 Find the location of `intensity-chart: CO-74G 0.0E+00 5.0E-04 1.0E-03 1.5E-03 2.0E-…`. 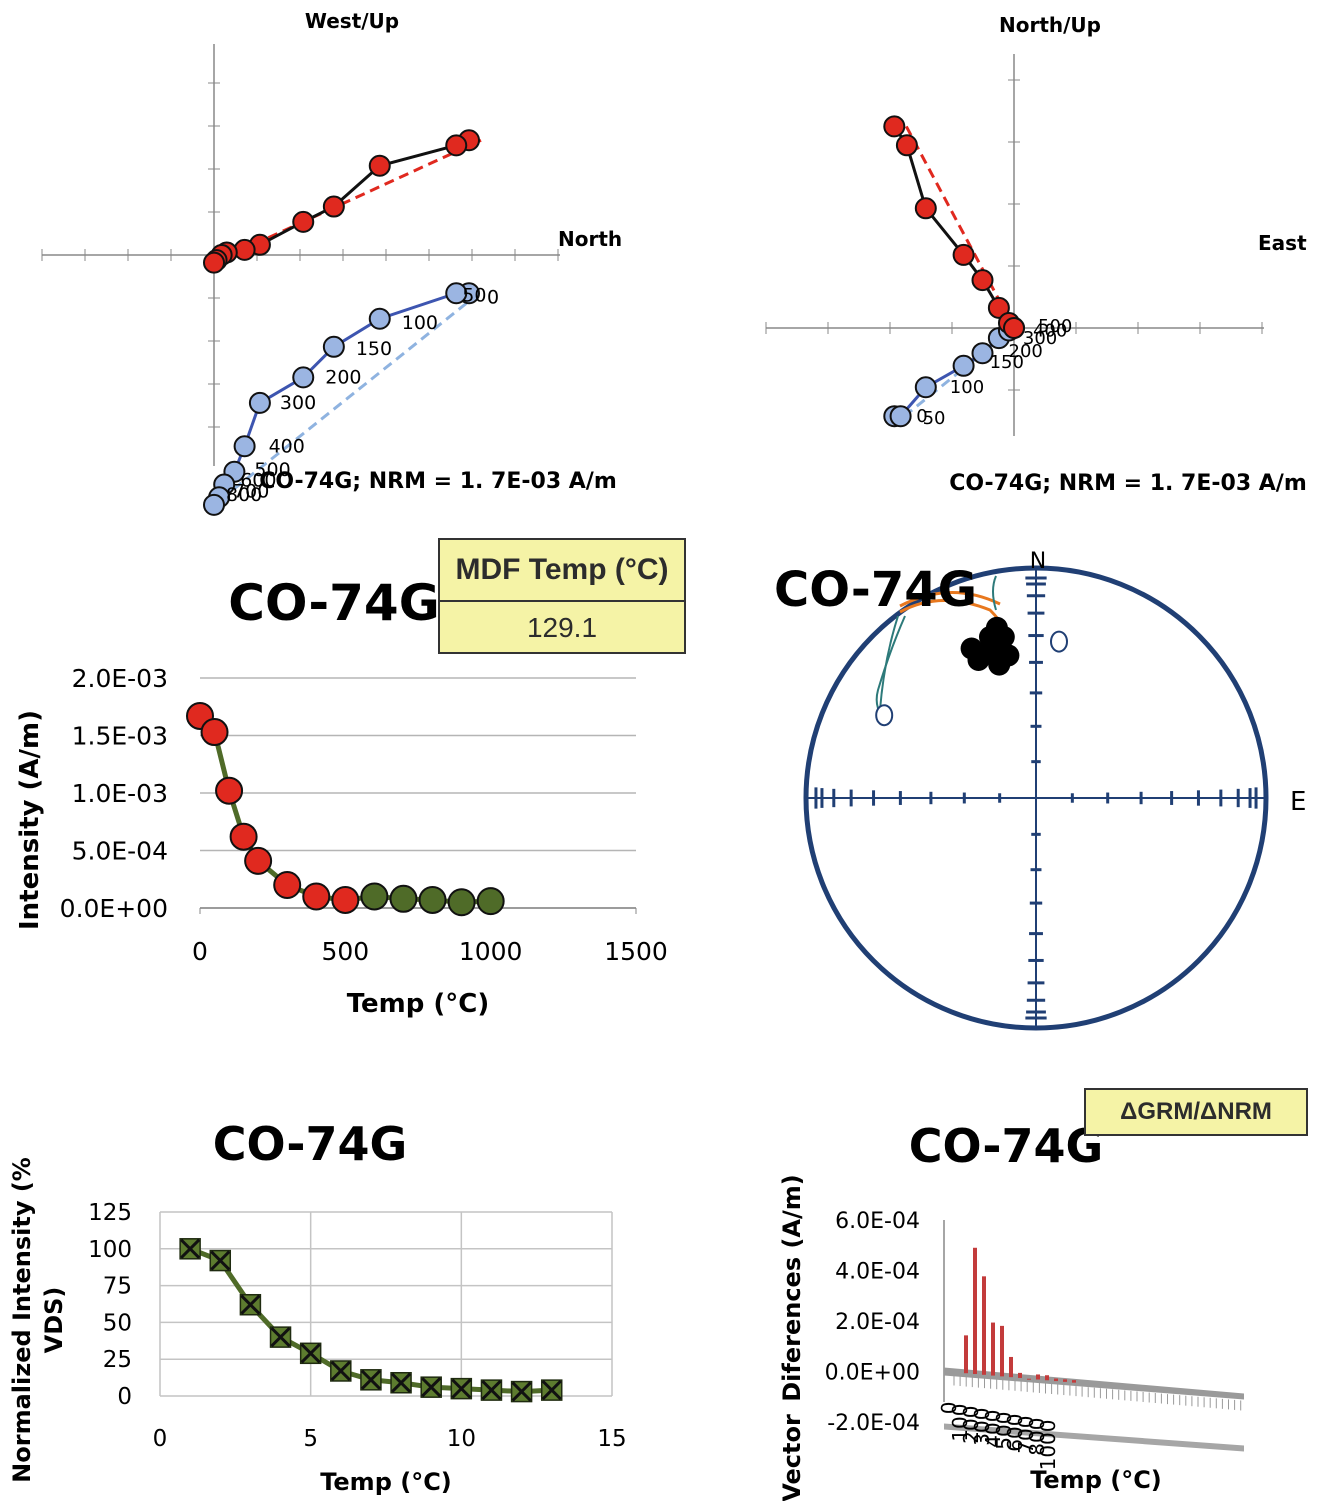

intensity-chart: CO-74G 0.0E+00 5.0E-04 1.0E-03 1.5E-03 2.0E-… is located at coordinates (341, 796).